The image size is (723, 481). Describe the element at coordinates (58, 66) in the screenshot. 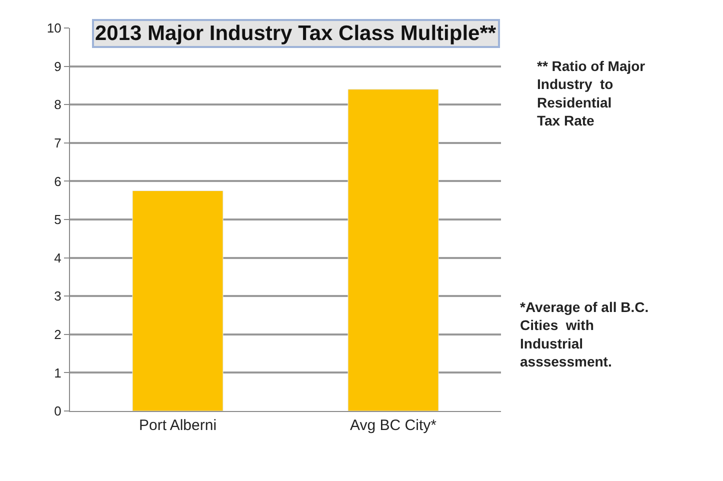

I see `y-tick-label: 9` at that location.